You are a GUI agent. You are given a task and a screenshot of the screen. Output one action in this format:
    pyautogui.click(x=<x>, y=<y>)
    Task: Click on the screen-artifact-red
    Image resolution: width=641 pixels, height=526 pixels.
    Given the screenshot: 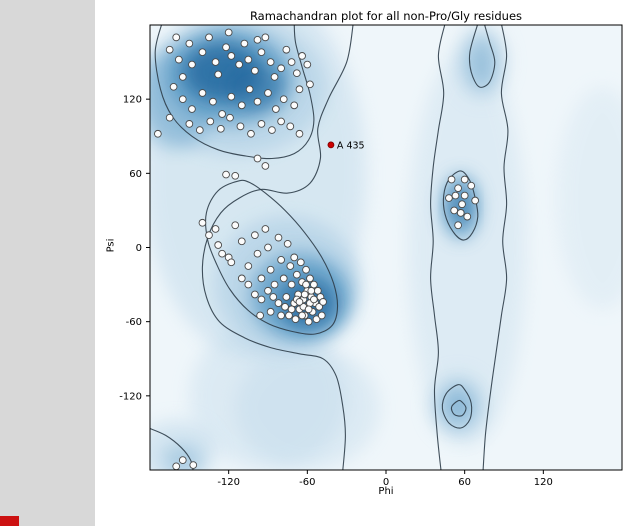 What is the action you would take?
    pyautogui.click(x=9, y=521)
    